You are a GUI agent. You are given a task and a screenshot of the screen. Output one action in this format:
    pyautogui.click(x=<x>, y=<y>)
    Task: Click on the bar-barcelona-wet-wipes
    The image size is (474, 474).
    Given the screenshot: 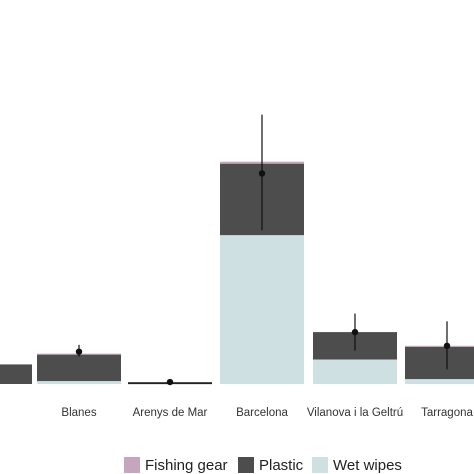 What is the action you would take?
    pyautogui.click(x=262, y=309)
    